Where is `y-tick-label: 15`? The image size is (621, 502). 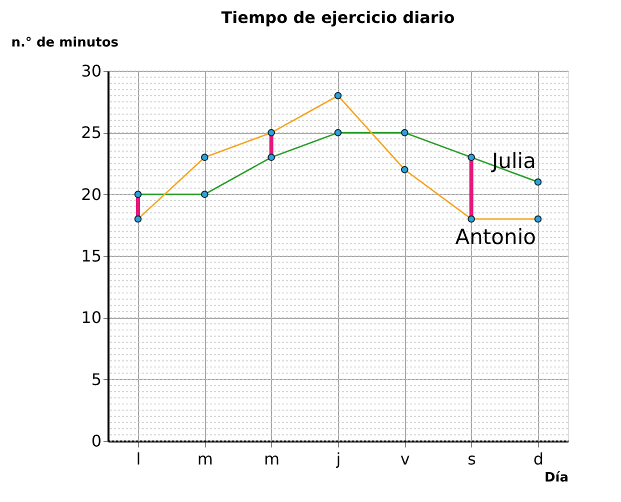 y-tick-label: 15 is located at coordinates (91, 256).